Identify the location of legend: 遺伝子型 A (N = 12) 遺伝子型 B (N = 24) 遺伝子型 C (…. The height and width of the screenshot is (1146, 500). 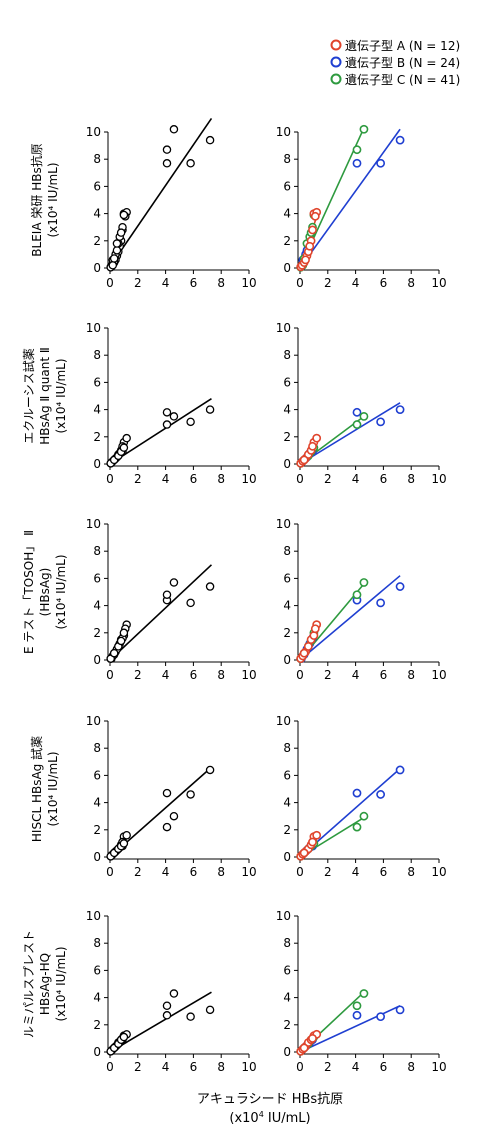
(395, 62).